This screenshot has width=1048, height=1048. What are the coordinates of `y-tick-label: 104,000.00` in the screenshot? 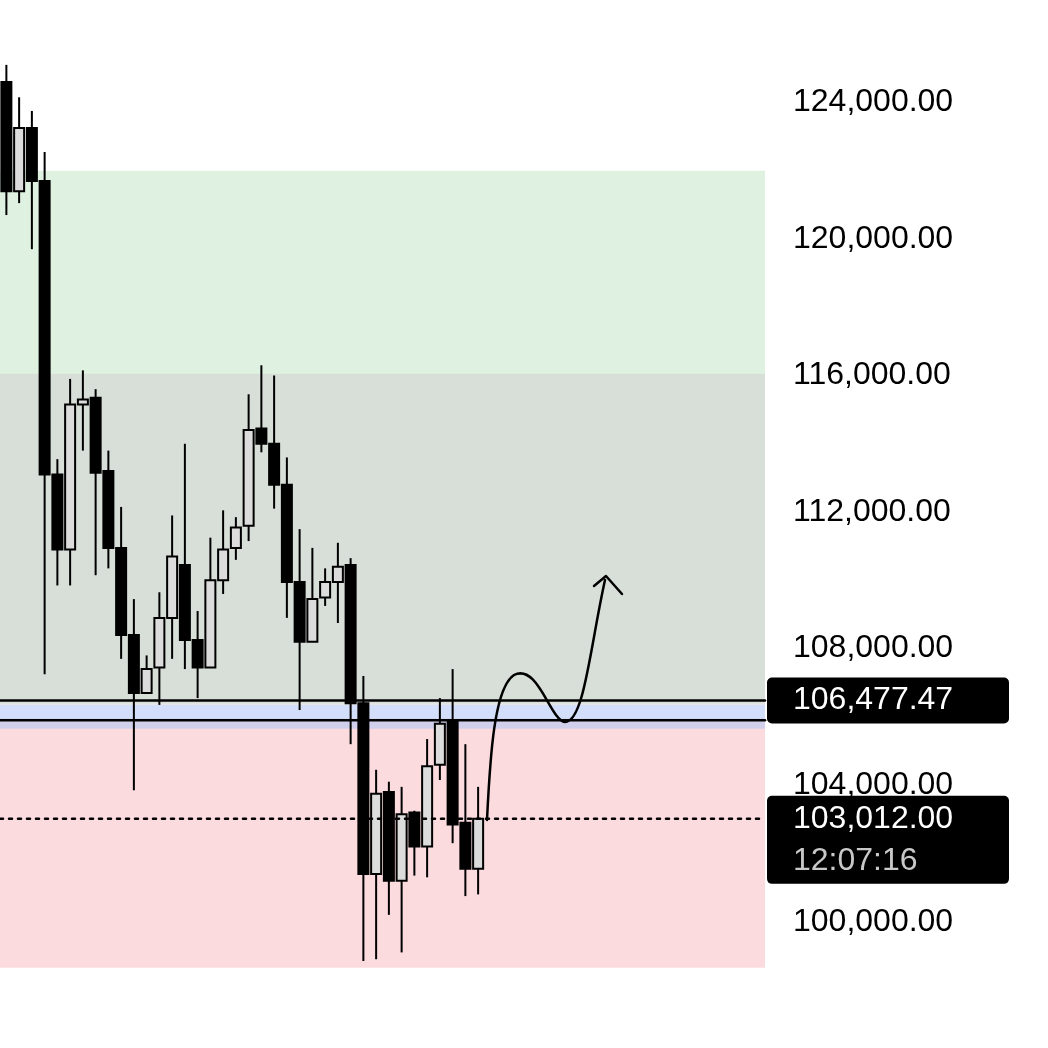 It's located at (873, 782).